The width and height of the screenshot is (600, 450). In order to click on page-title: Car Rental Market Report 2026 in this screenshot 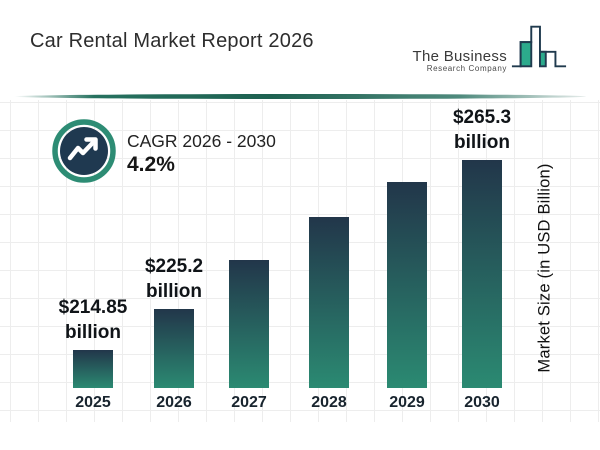, I will do `click(172, 41)`.